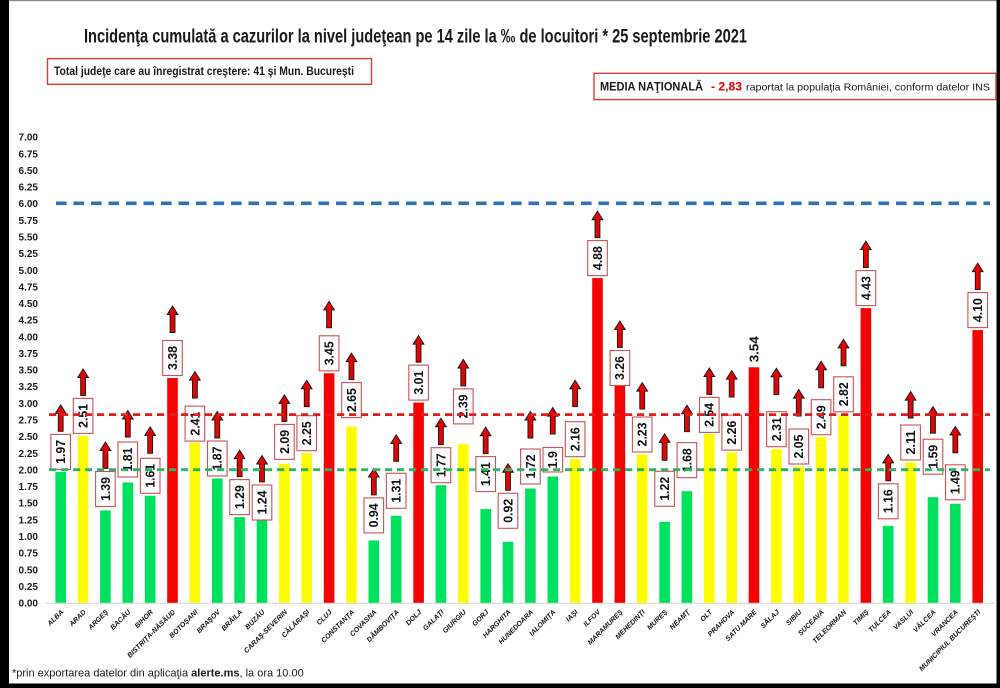 This screenshot has width=1000, height=688. I want to click on svg-text: 1.72, so click(531, 466).